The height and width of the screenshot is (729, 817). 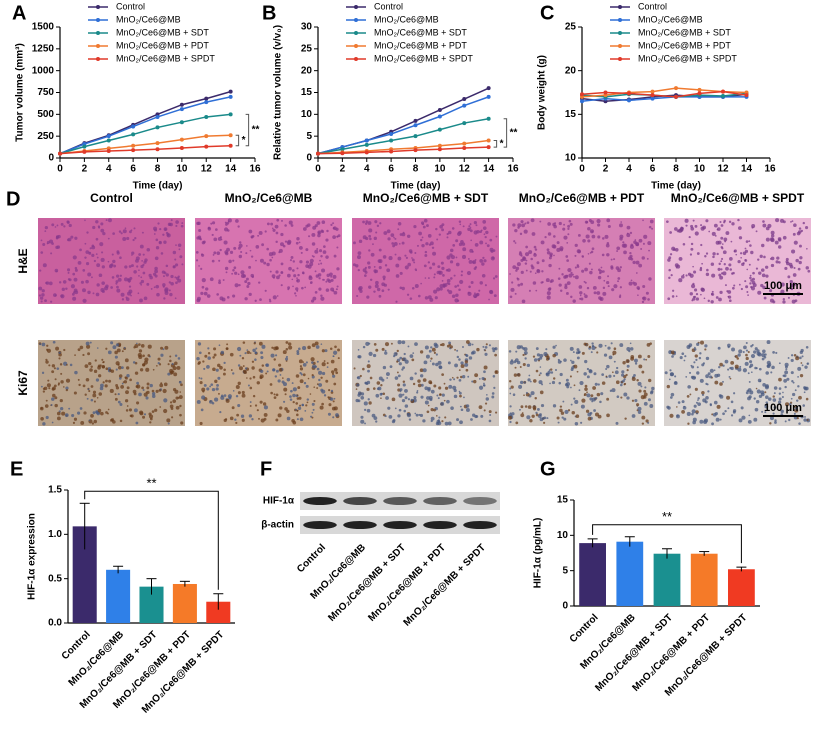 What do you see at coordinates (629, 574) in the screenshot?
I see `bar` at bounding box center [629, 574].